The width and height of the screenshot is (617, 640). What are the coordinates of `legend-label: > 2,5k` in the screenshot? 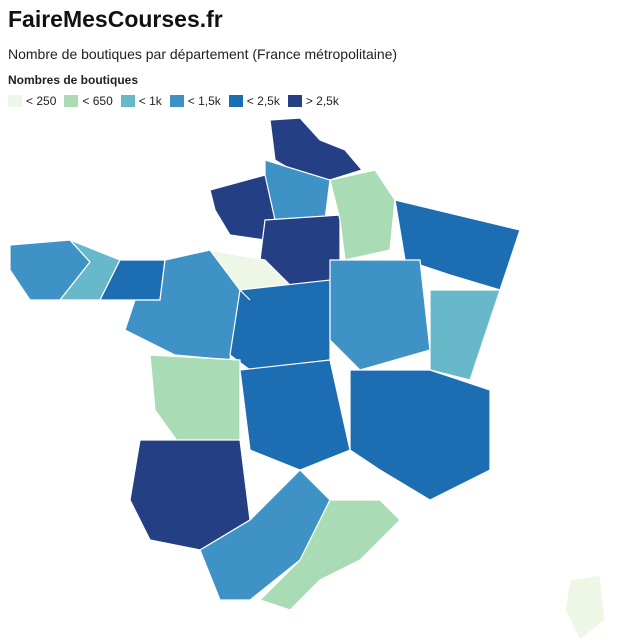 It's located at (322, 101).